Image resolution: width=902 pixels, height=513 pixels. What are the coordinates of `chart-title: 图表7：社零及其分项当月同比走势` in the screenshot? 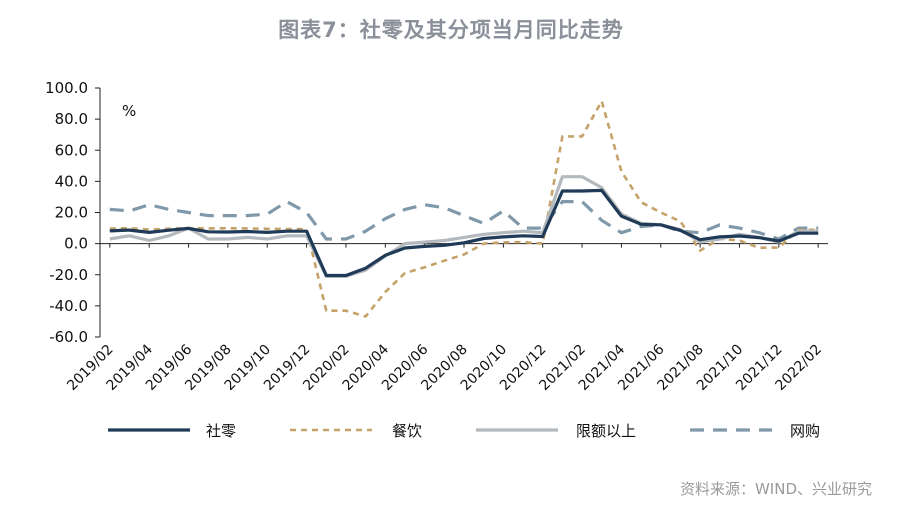 It's located at (451, 30).